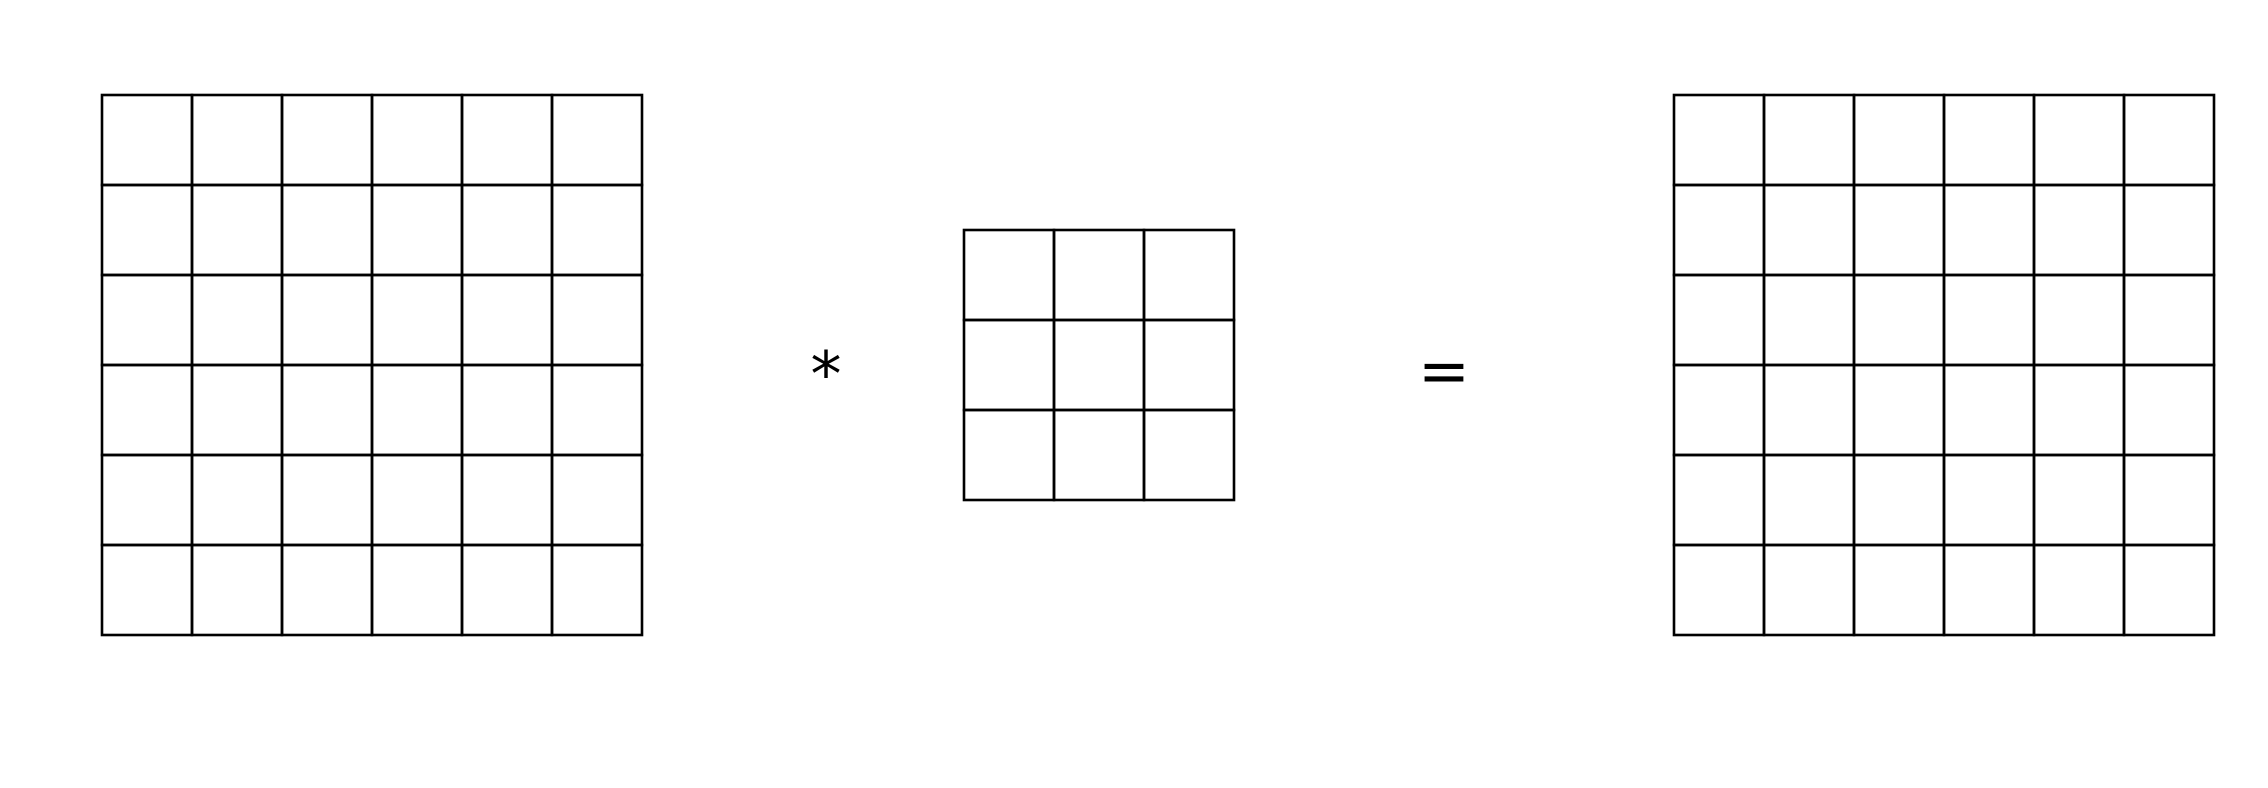  What do you see at coordinates (2079, 590) in the screenshot?
I see `output-matrix-cell-r6-c5` at bounding box center [2079, 590].